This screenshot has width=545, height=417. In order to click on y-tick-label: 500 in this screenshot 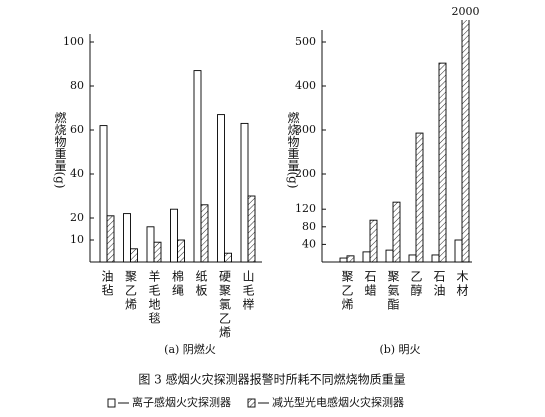, I will do `click(305, 41)`.